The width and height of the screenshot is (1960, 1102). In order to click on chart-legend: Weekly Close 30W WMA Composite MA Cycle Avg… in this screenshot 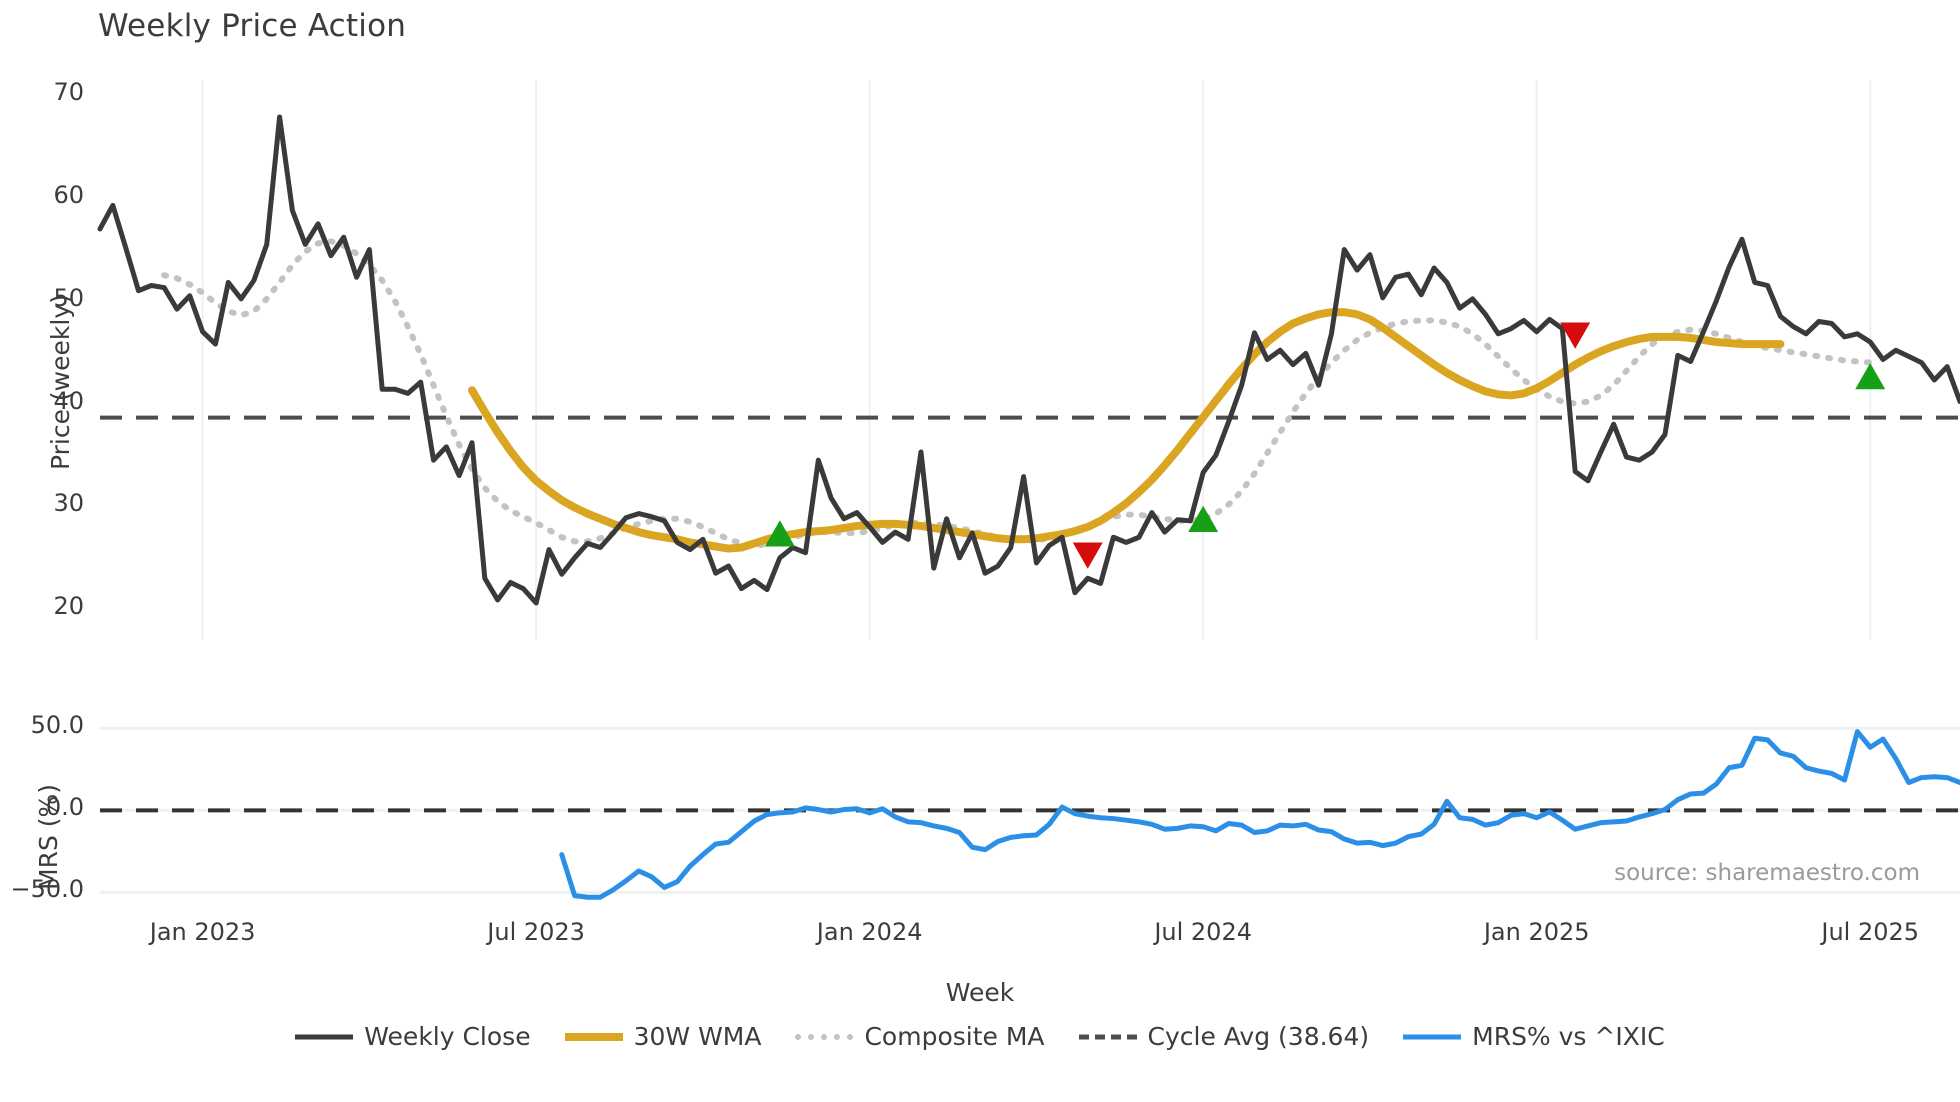, I will do `click(980, 1036)`.